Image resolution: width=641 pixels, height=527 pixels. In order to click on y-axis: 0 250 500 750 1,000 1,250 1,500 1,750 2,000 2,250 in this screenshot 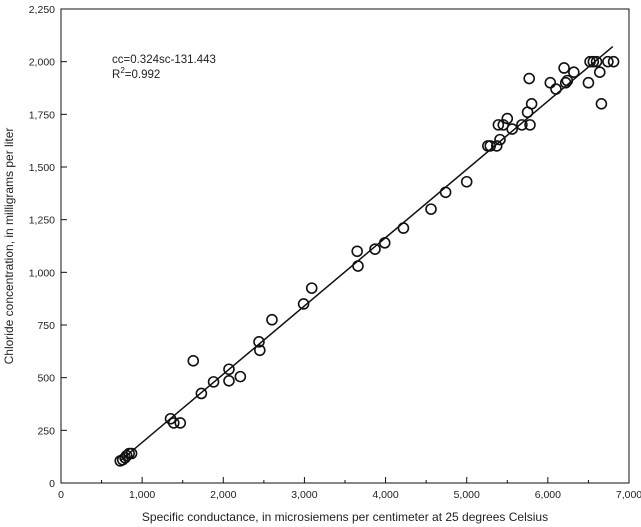, I will do `click(48, 247)`.